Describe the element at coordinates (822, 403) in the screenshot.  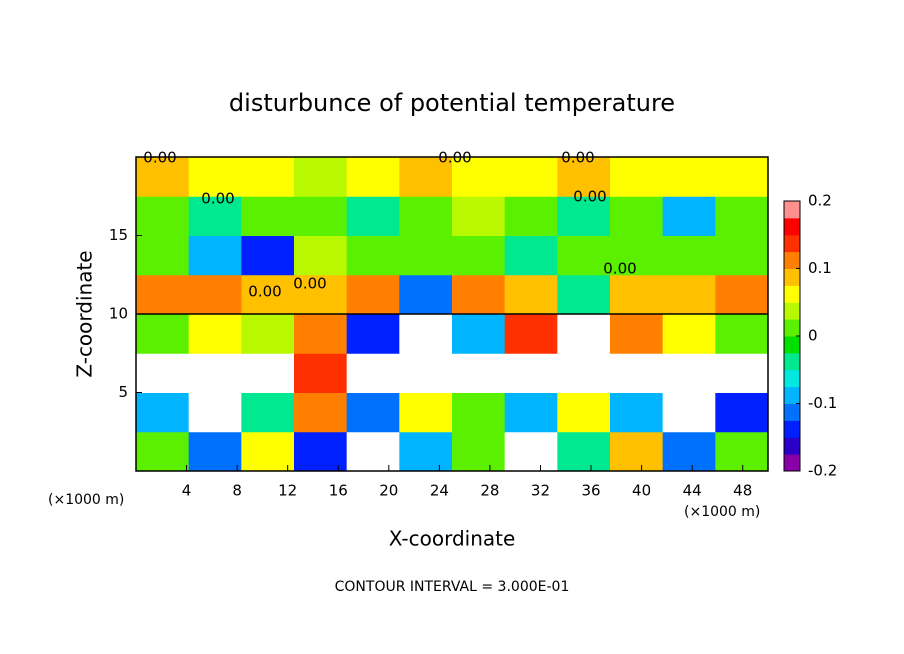
I see `colorbar-tick-label: -0.1` at that location.